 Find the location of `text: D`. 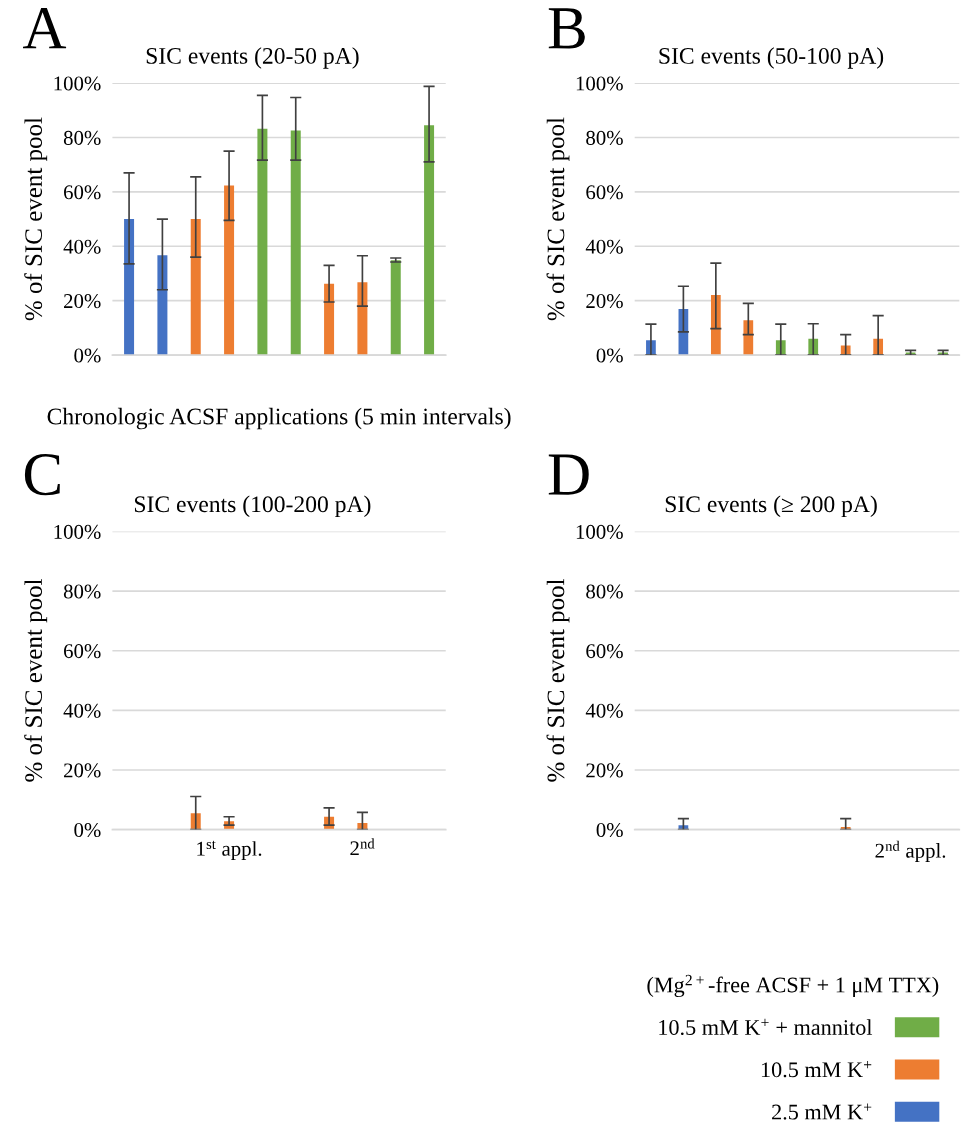

text: D is located at coordinates (568, 474).